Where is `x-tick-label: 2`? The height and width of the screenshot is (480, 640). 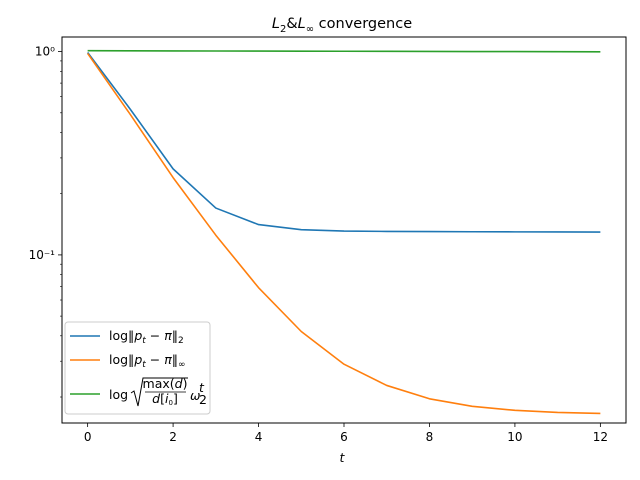
x-tick-label: 2 is located at coordinates (173, 437).